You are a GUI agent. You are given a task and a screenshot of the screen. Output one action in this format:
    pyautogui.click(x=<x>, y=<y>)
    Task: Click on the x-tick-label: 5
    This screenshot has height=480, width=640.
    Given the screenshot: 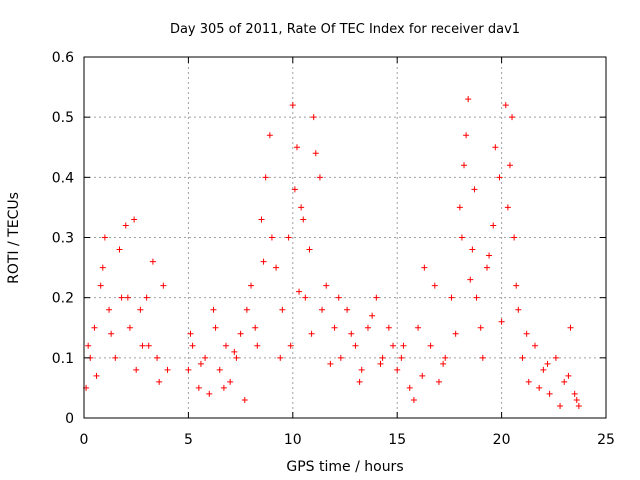 What is the action you would take?
    pyautogui.click(x=188, y=440)
    